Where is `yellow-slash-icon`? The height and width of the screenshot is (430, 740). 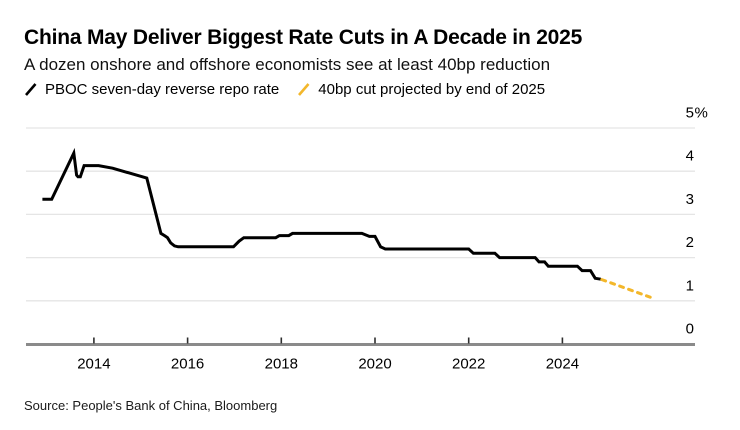
yellow-slash-icon is located at coordinates (304, 89).